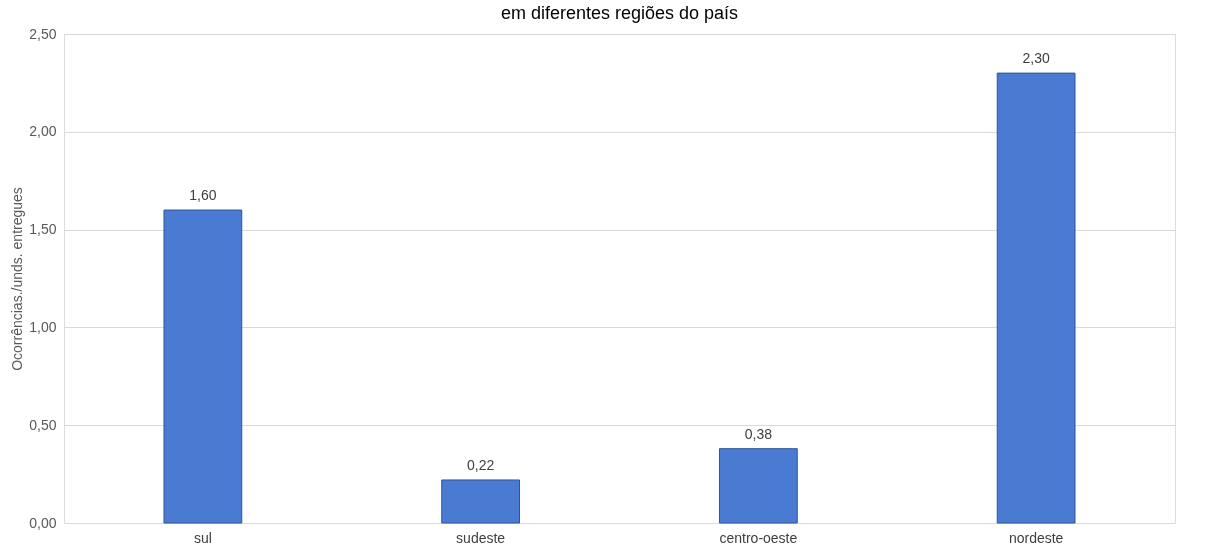 Image resolution: width=1206 pixels, height=560 pixels. What do you see at coordinates (43, 424) in the screenshot?
I see `y-tick-label: 0,50` at bounding box center [43, 424].